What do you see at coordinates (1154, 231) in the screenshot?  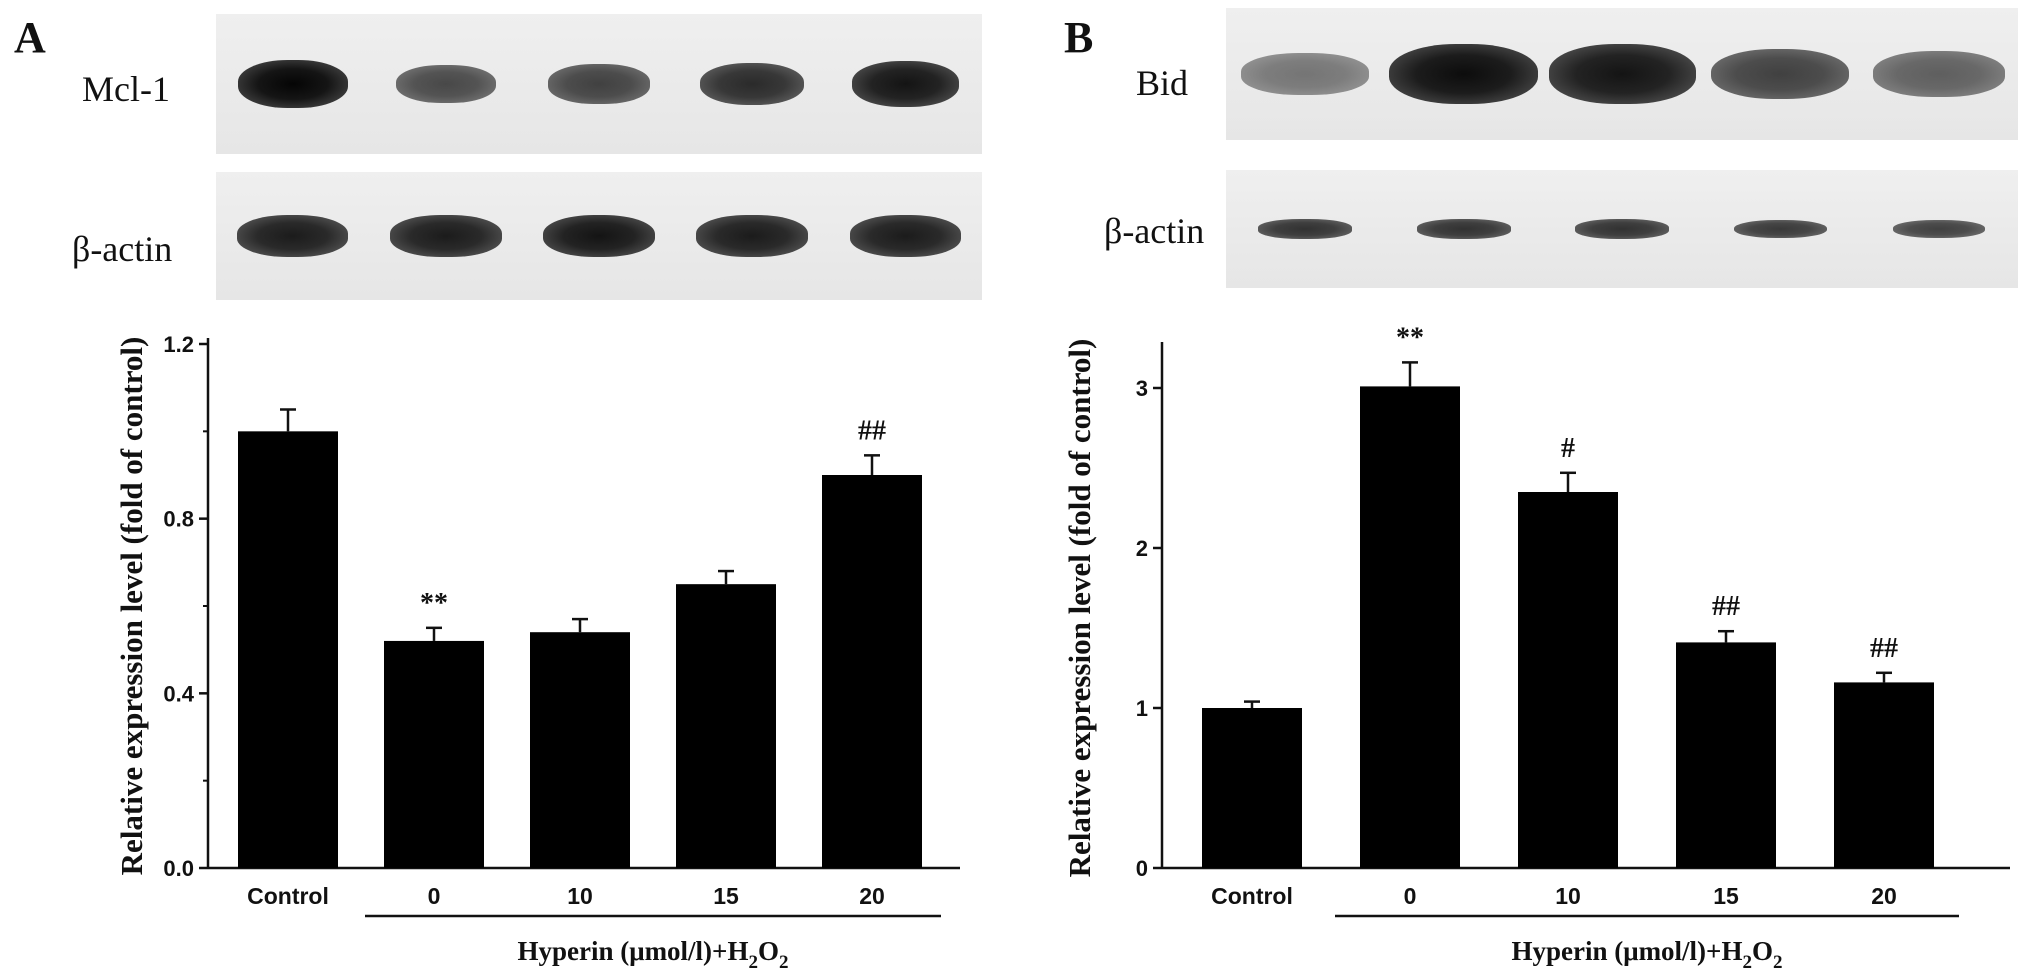 I see `blot-actin-b-label: β-actin` at bounding box center [1154, 231].